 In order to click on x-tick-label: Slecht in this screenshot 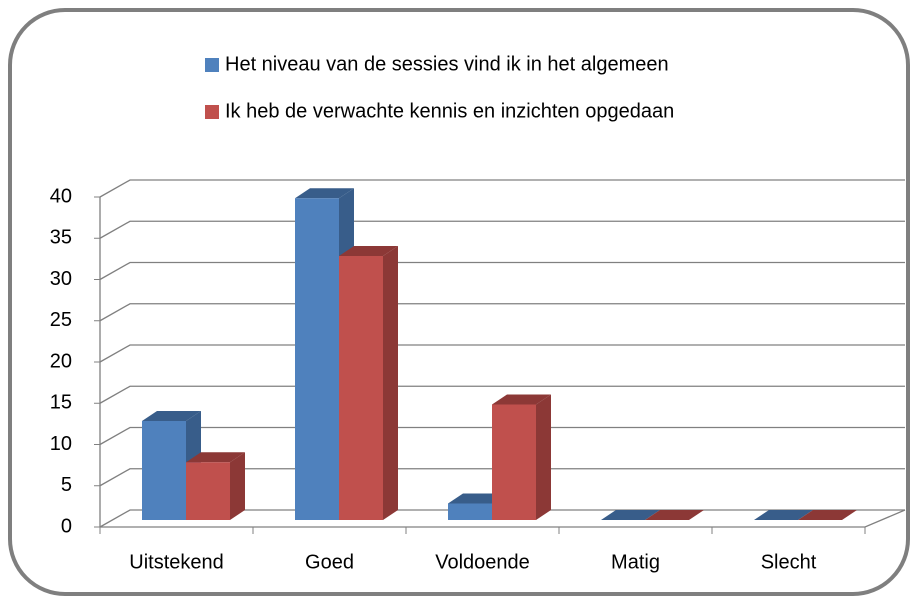, I will do `click(789, 562)`.